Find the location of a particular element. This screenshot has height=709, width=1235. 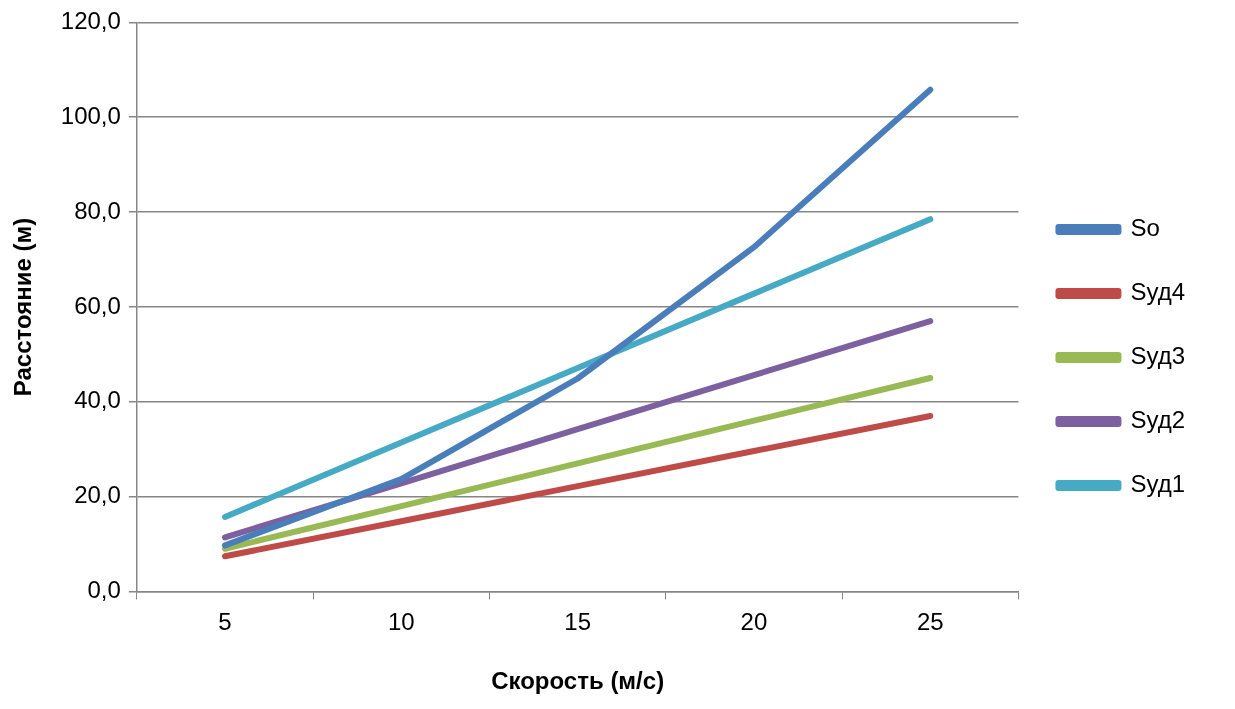

x-tick-label: 25 is located at coordinates (930, 622).